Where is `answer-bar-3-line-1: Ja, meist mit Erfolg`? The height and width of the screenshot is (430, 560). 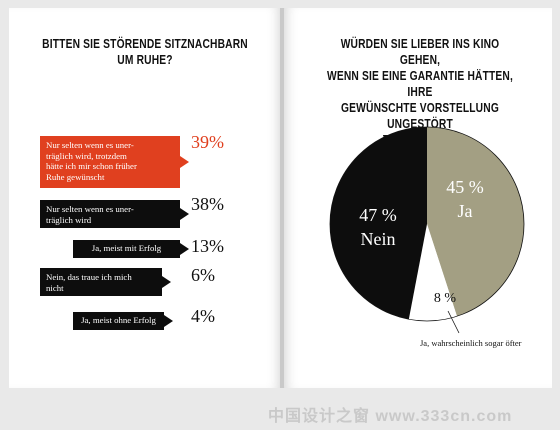 answer-bar-3-line-1: Ja, meist mit Erfolg is located at coordinates (126, 248).